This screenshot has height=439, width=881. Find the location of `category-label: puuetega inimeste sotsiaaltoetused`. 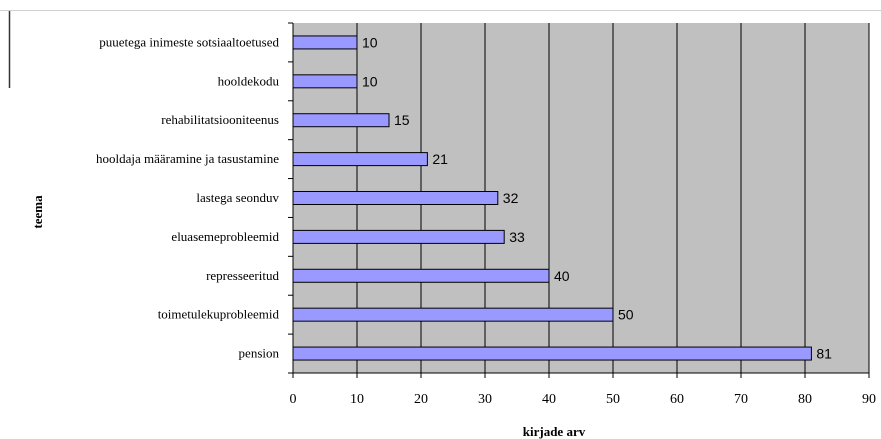

category-label: puuetega inimeste sotsiaaltoetused is located at coordinates (189, 41).